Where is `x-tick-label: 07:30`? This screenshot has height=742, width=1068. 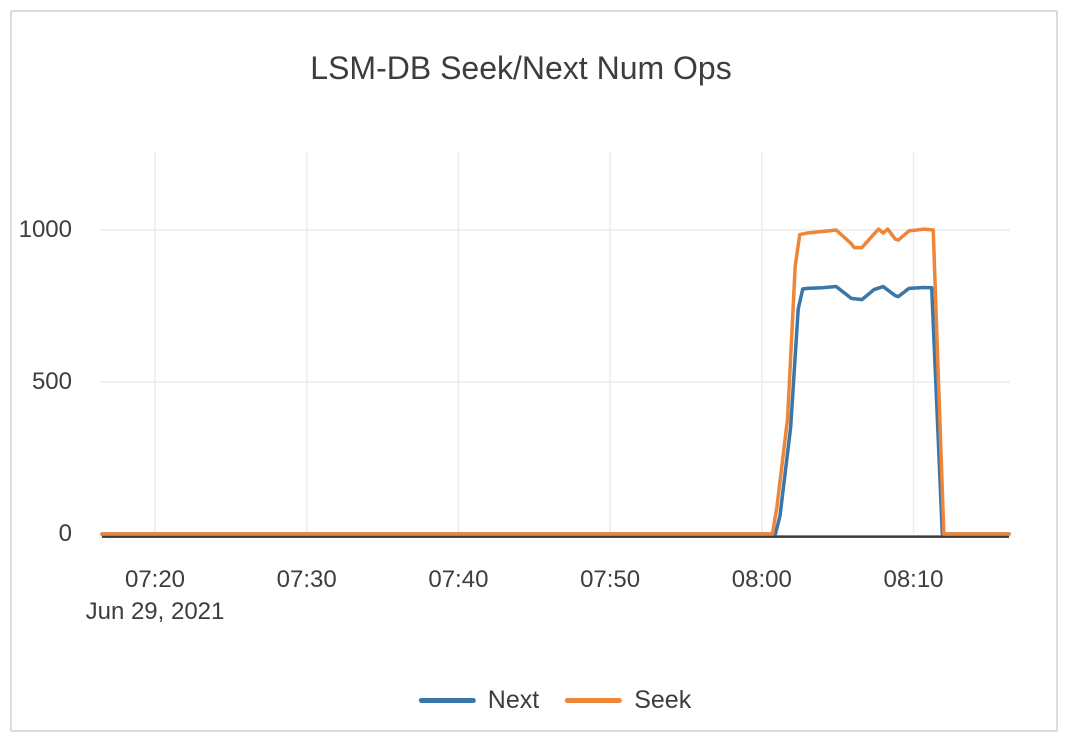 x-tick-label: 07:30 is located at coordinates (306, 579).